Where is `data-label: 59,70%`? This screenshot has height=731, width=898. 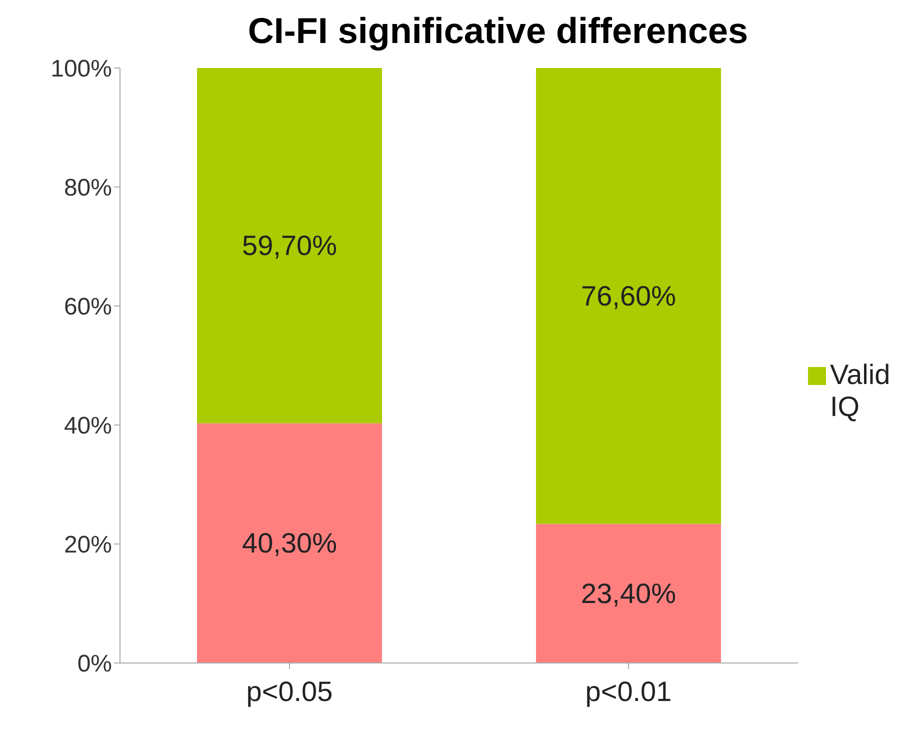 data-label: 59,70% is located at coordinates (289, 246).